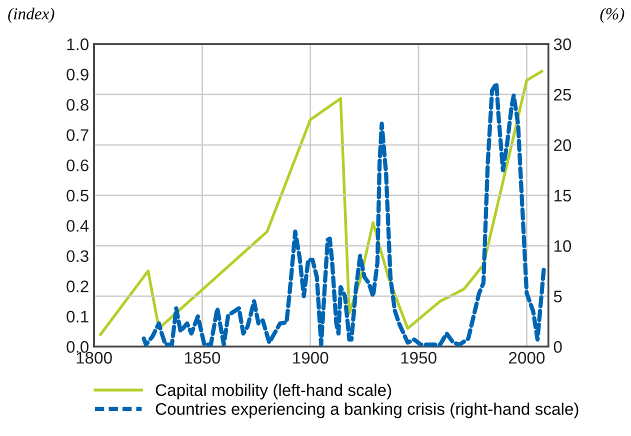 This screenshot has height=436, width=631. What do you see at coordinates (77, 256) in the screenshot?
I see `y-tick-label: 0.3` at bounding box center [77, 256].